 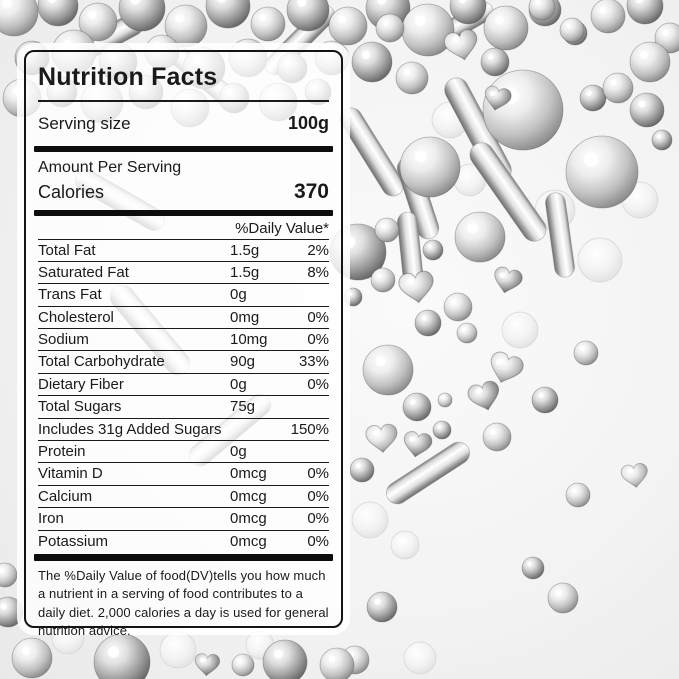 I want to click on nutrient-row: Calcium 0mcg 0%, so click(x=183, y=497).